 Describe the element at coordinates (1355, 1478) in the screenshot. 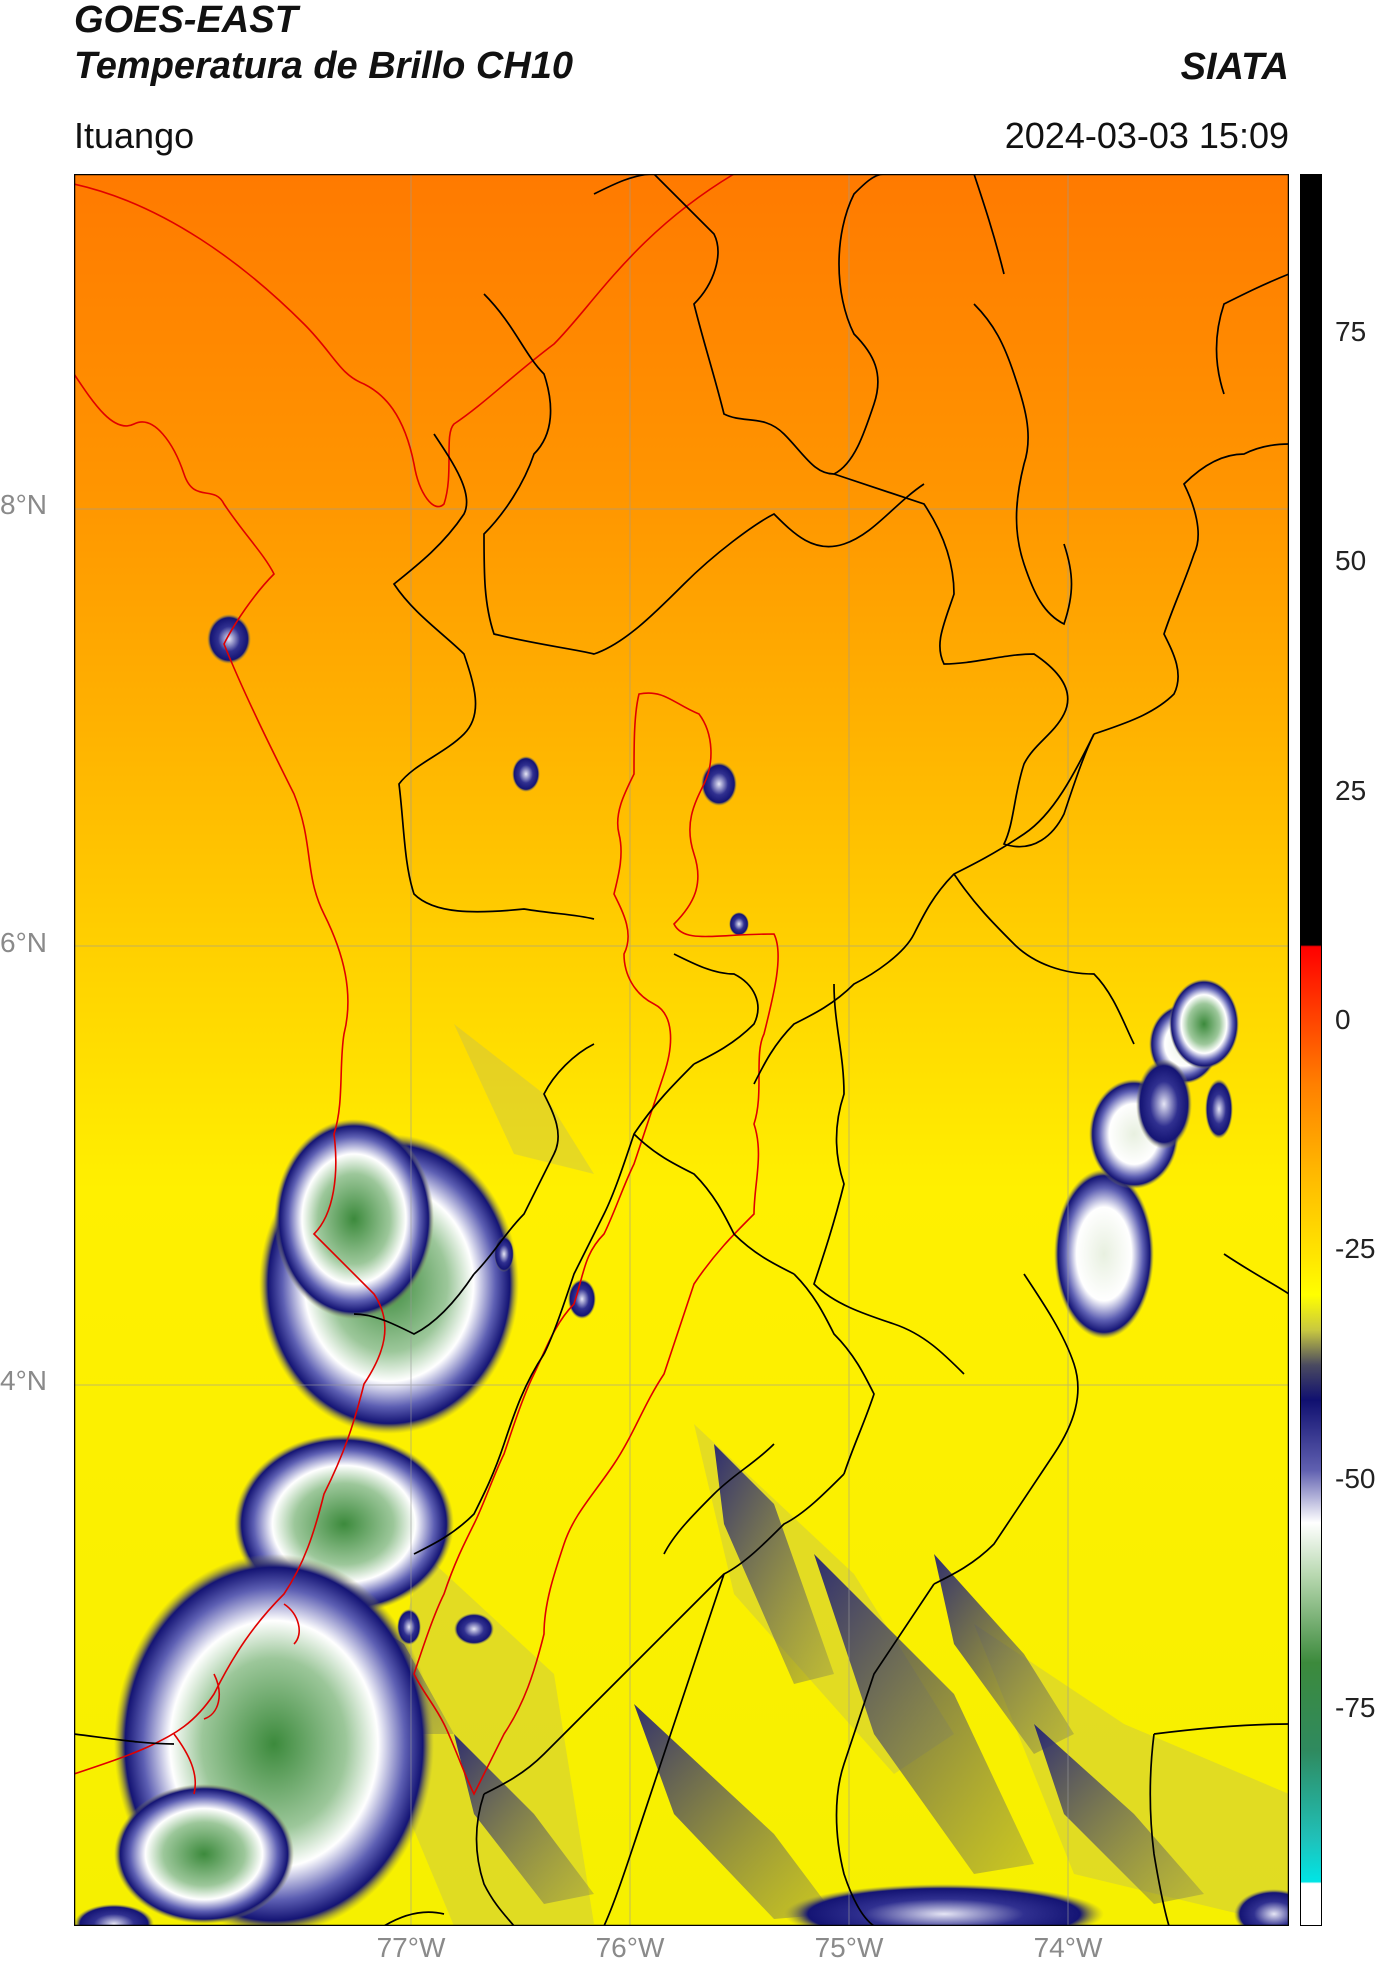

I see `colorbar-tick-minus50: -50` at that location.